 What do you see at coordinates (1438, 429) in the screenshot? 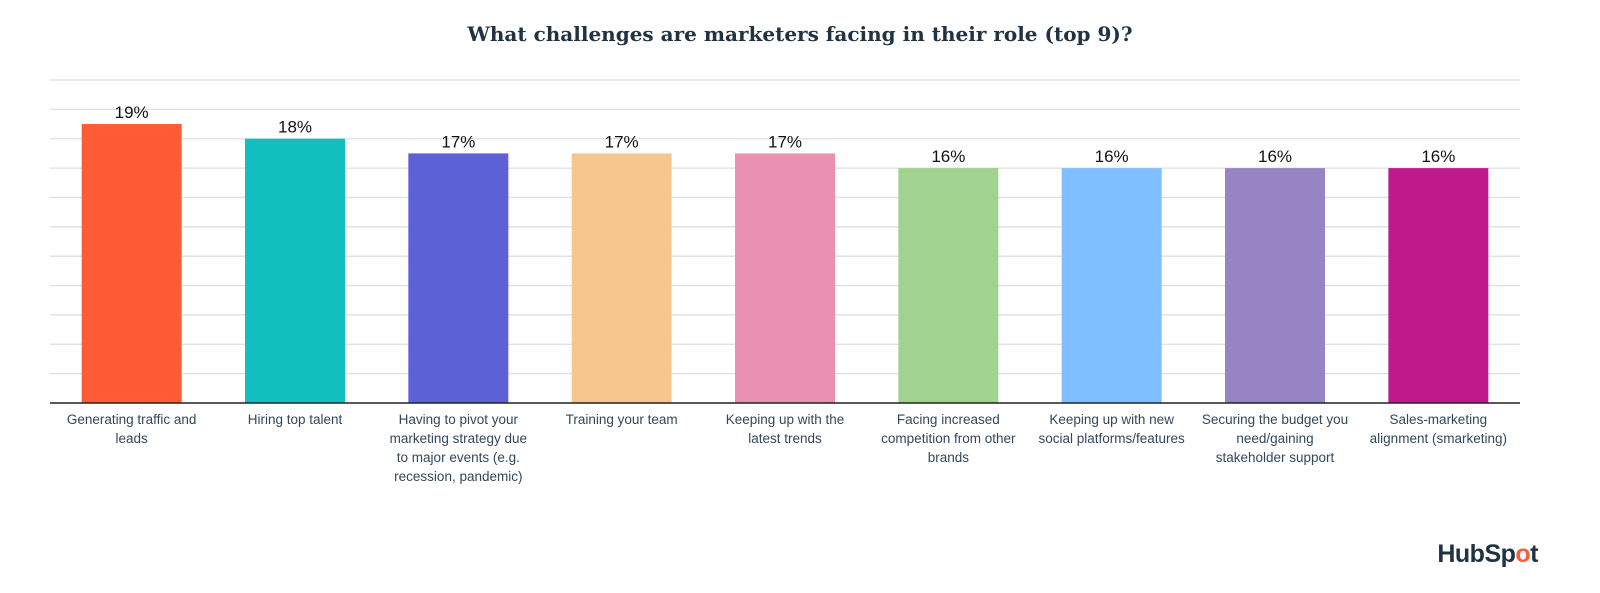
I see `category-label: Sales-marketing alignment (smarketing)` at bounding box center [1438, 429].